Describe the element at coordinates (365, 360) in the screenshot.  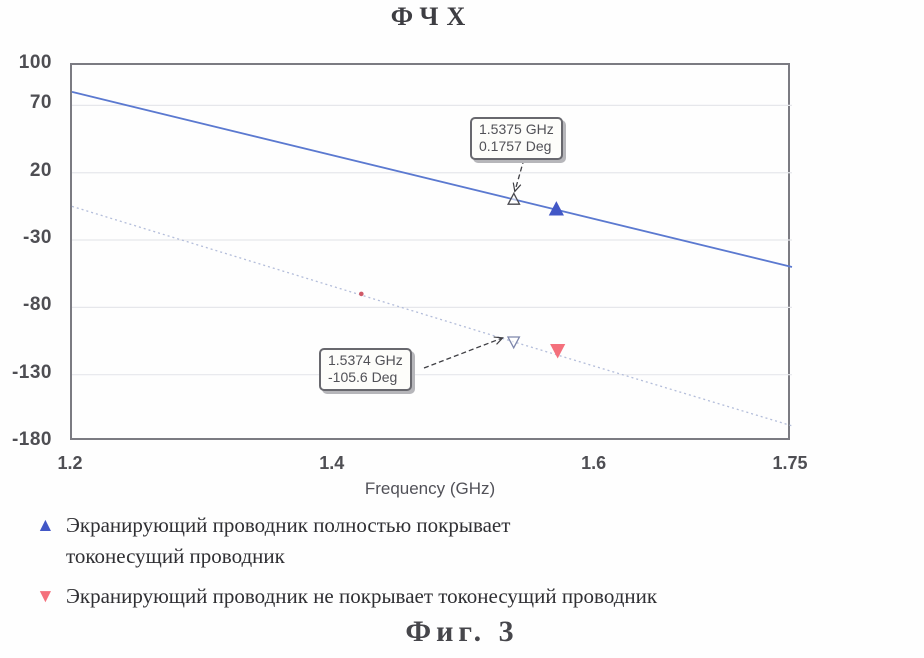
I see `annotation-2-frequency: 1.5374 GHz` at that location.